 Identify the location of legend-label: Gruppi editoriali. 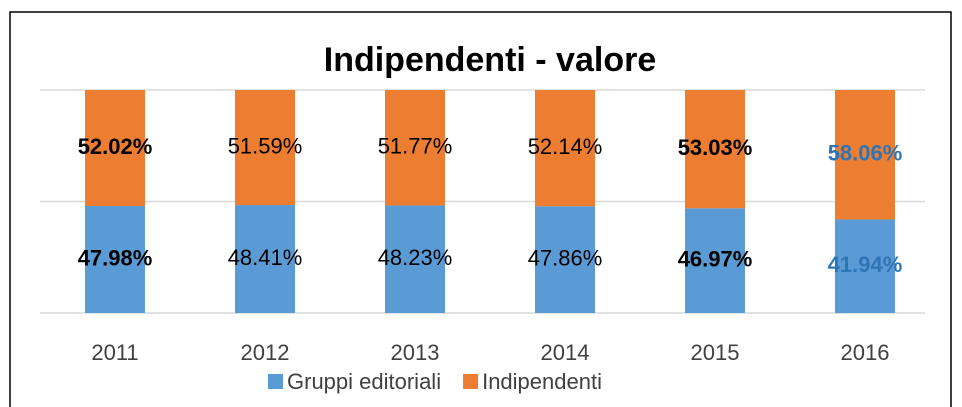
(364, 381).